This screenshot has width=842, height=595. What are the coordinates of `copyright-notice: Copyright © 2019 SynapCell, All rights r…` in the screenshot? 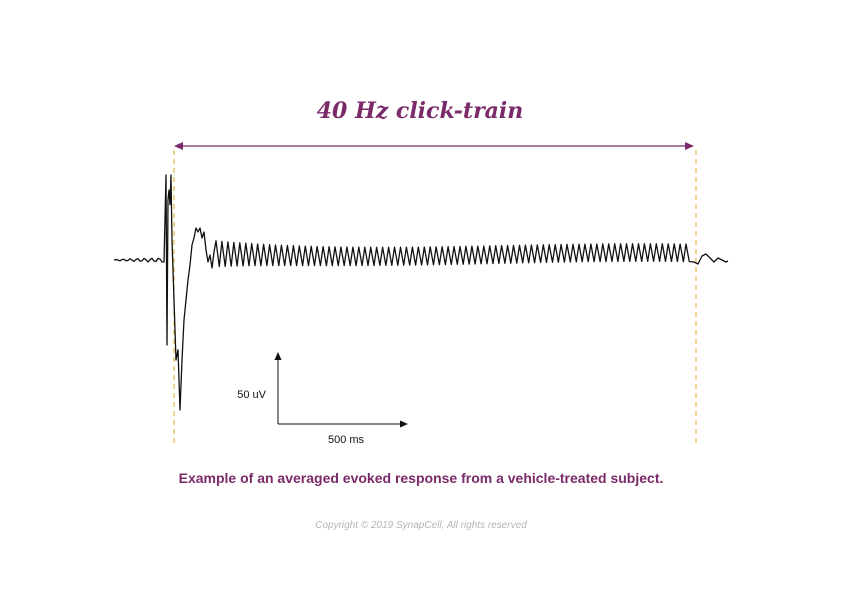 It's located at (421, 525).